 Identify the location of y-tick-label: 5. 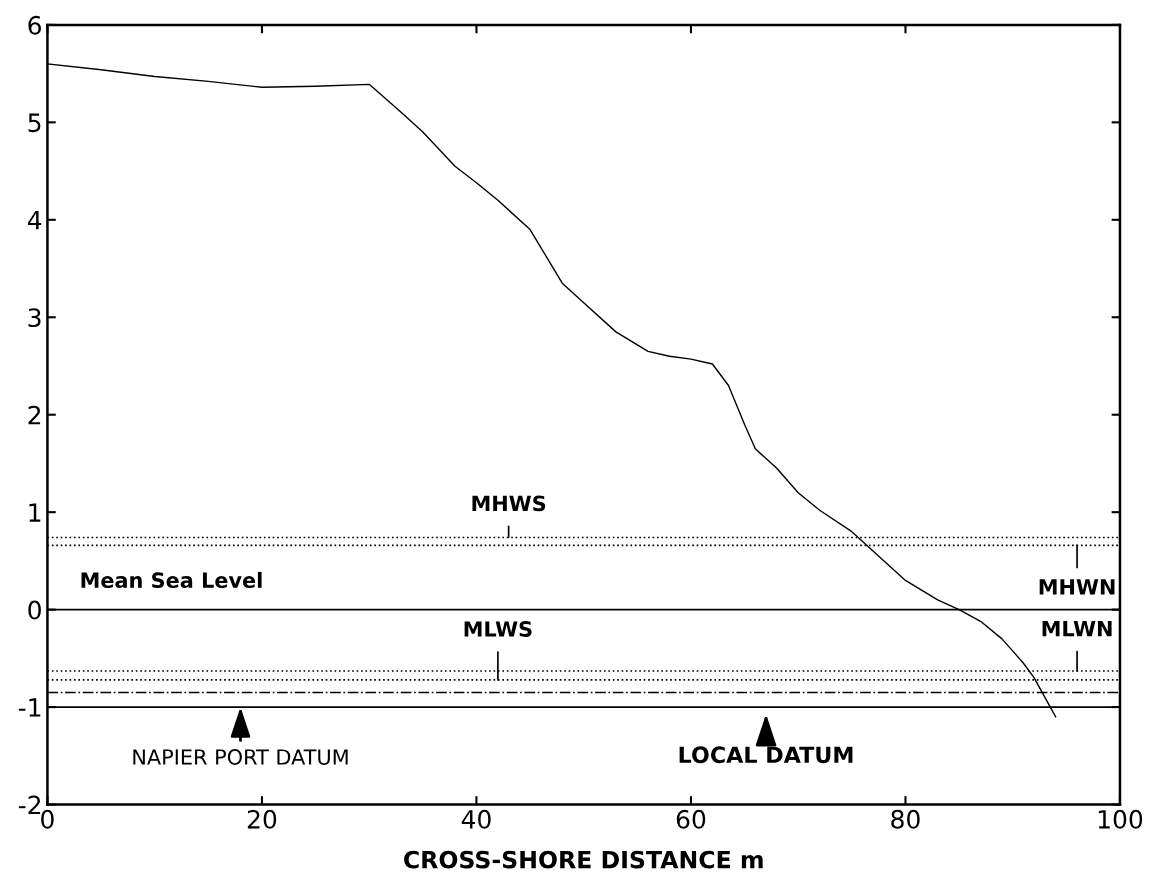
(34, 123).